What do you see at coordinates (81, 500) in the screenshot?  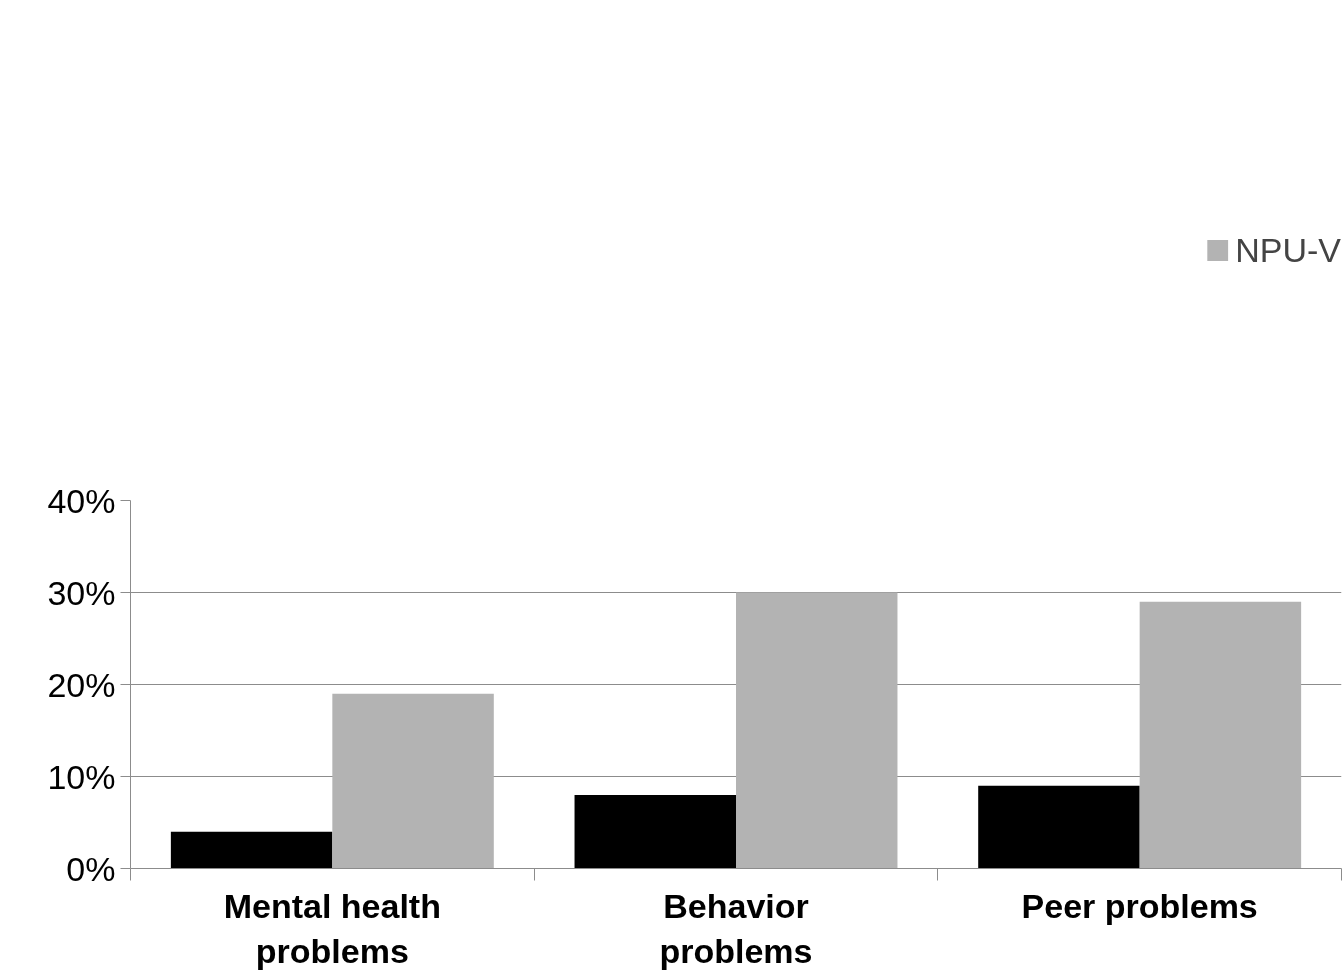 I see `y-tick-label: 40%` at bounding box center [81, 500].